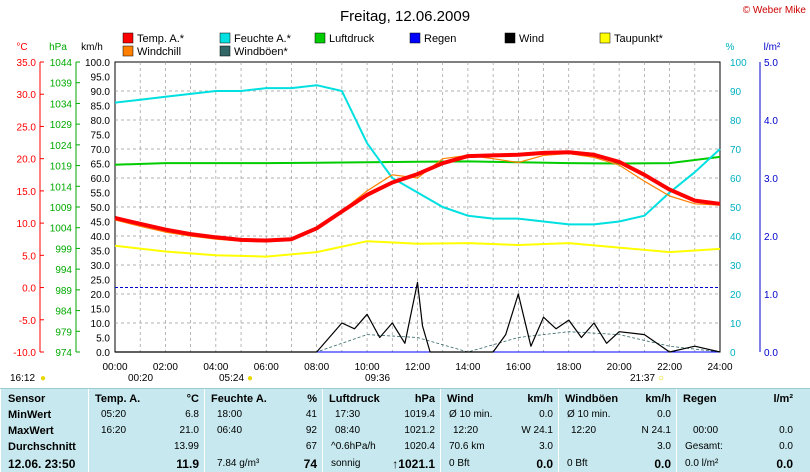  Describe the element at coordinates (239, 399) in the screenshot. I see `stats-hum-header: Feuchte A.` at that location.